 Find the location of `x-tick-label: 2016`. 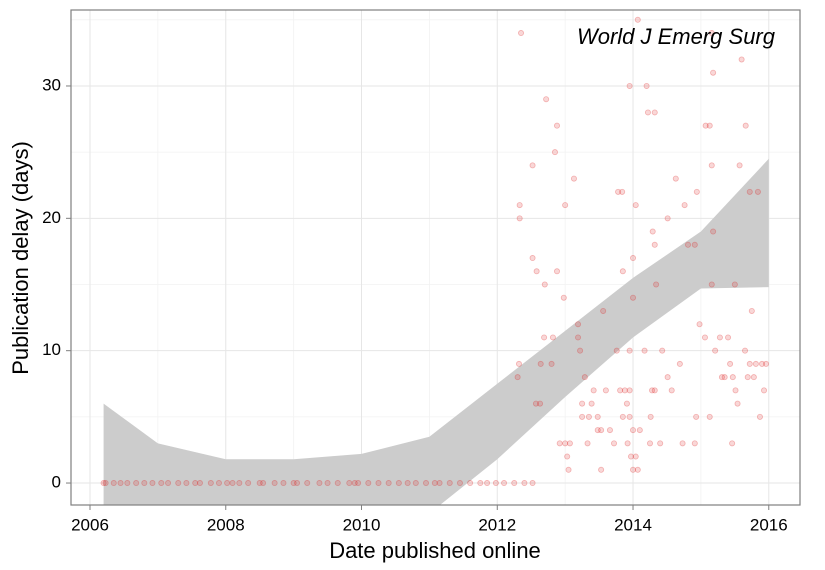

x-tick-label: 2016 is located at coordinates (769, 524).